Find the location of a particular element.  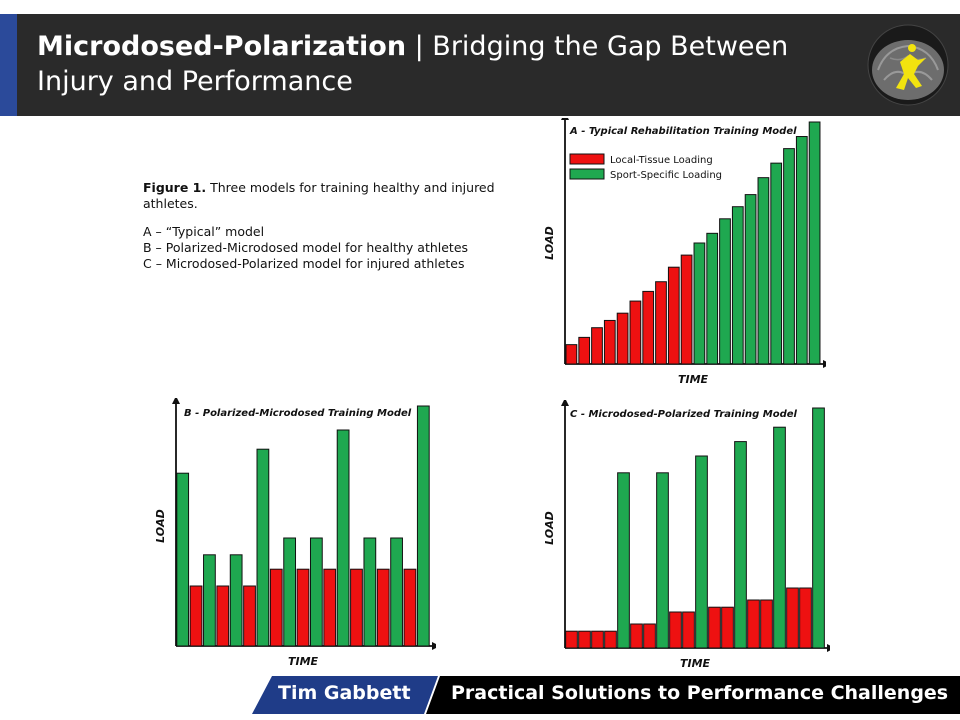

legend-label: Local-Tissue Loading is located at coordinates (661, 160).